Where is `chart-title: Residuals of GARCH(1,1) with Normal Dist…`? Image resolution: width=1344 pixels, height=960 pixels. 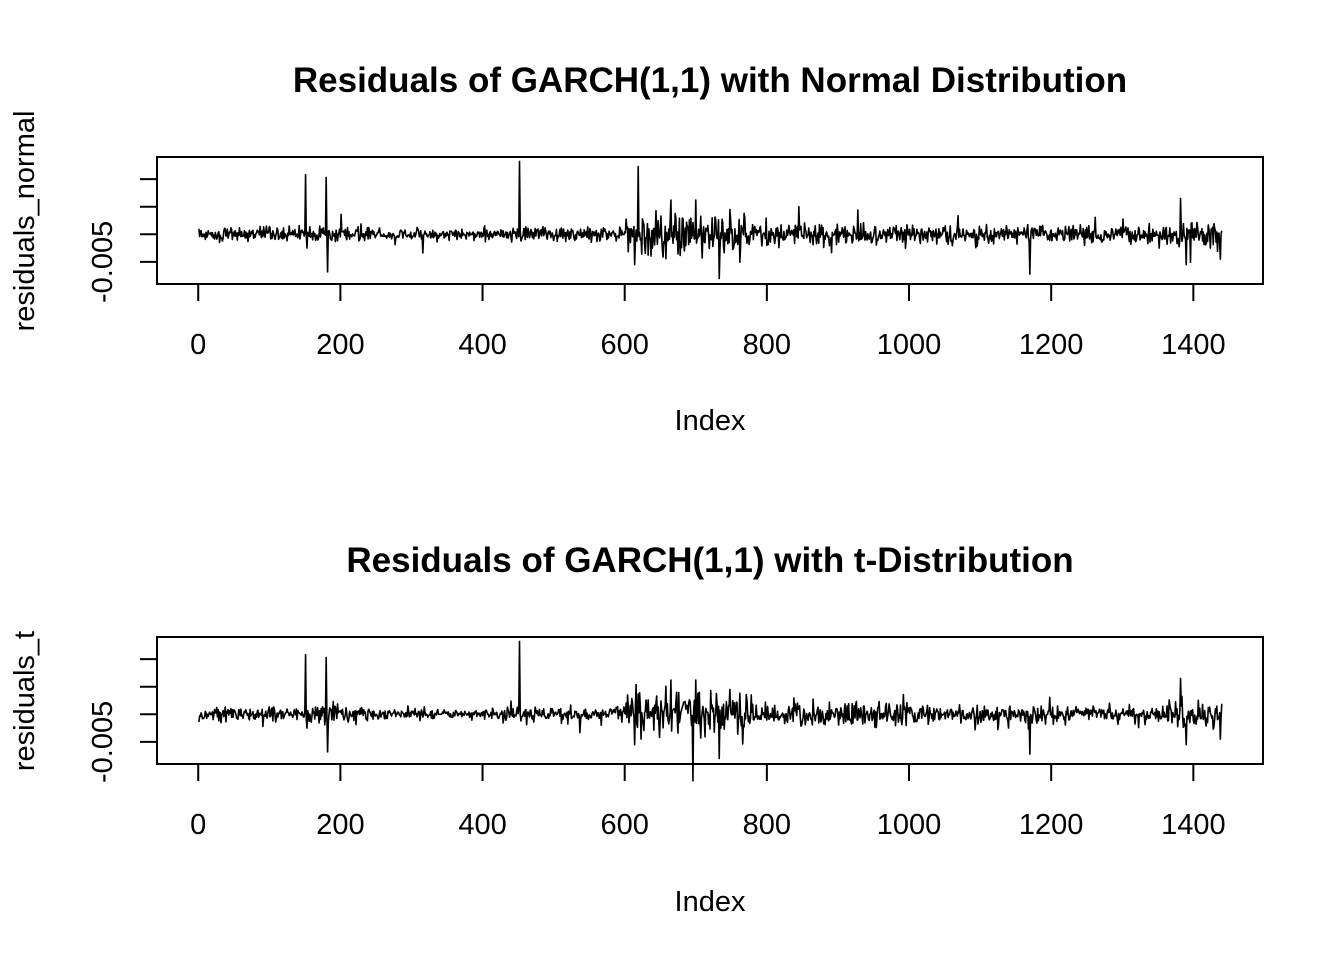 chart-title: Residuals of GARCH(1,1) with Normal Dist… is located at coordinates (710, 80).